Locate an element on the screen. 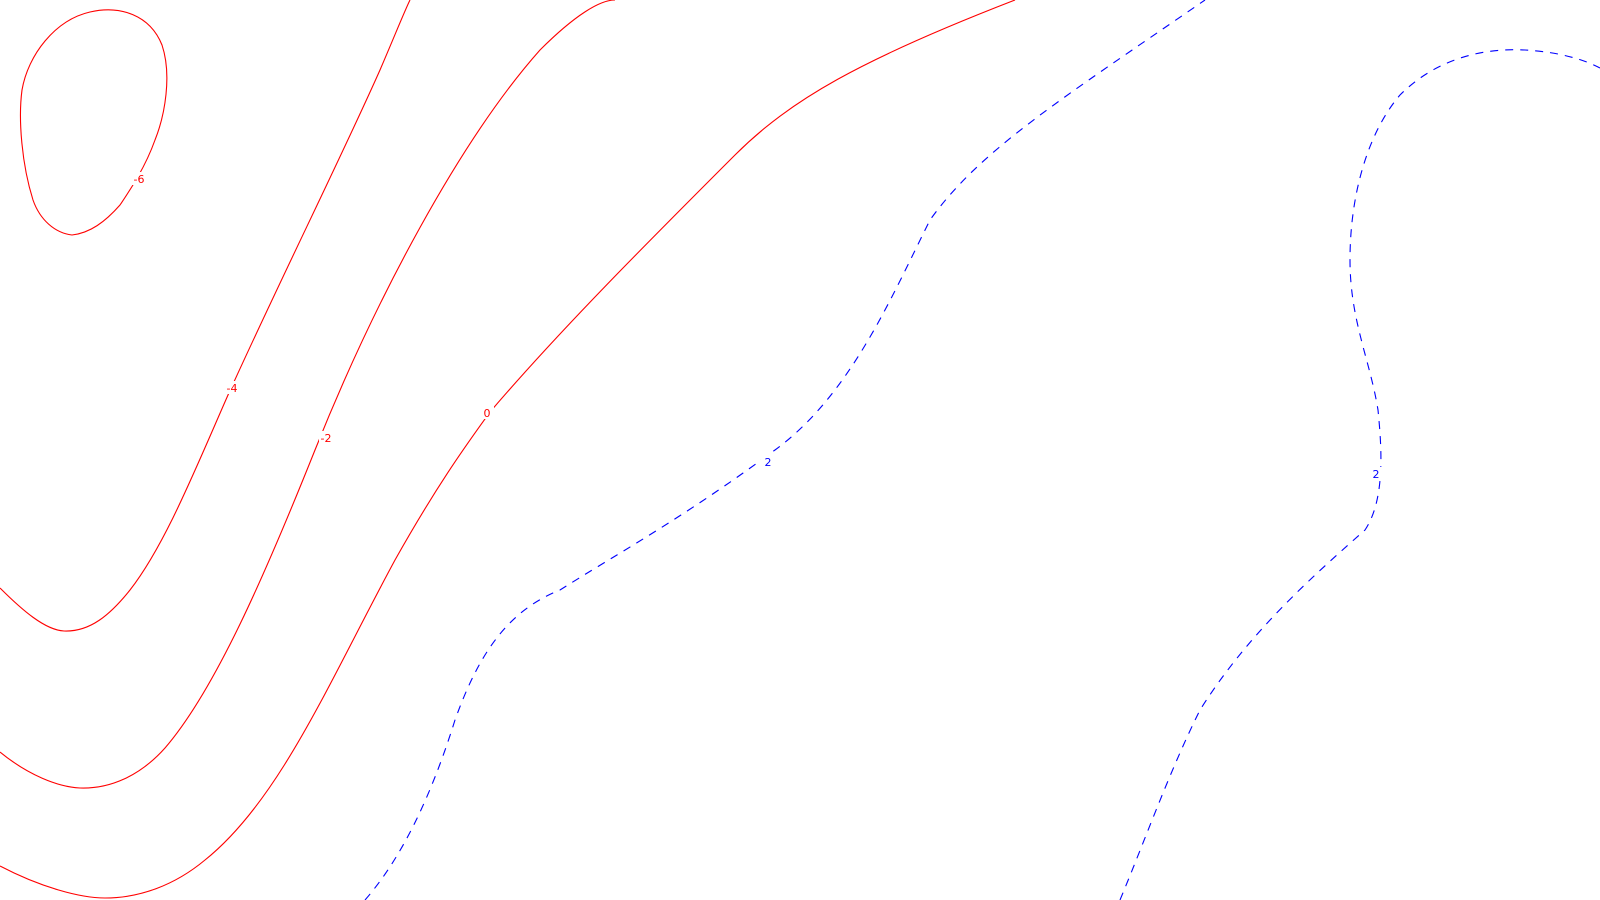 This screenshot has width=1600, height=900. contour-label-5: 2 is located at coordinates (1376, 474).